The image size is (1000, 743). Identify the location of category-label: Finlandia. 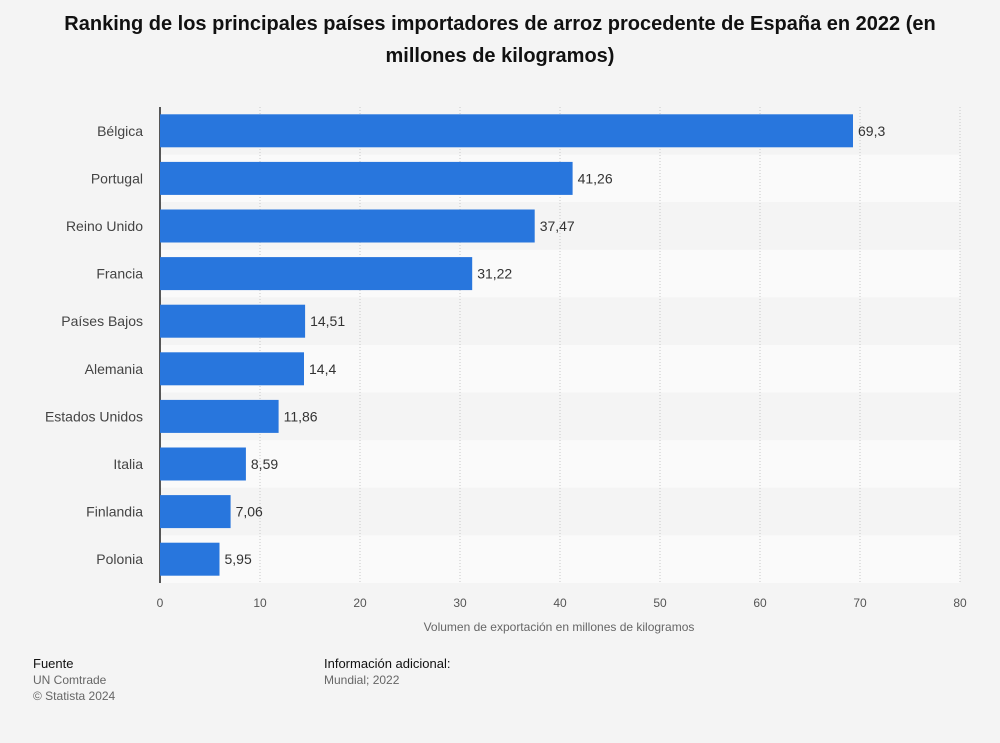
(114, 512).